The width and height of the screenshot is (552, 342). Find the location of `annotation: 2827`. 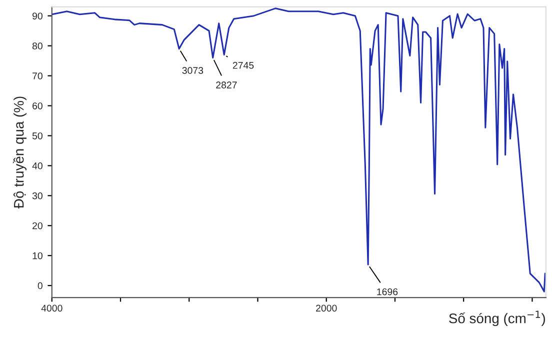

annotation: 2827 is located at coordinates (226, 85).